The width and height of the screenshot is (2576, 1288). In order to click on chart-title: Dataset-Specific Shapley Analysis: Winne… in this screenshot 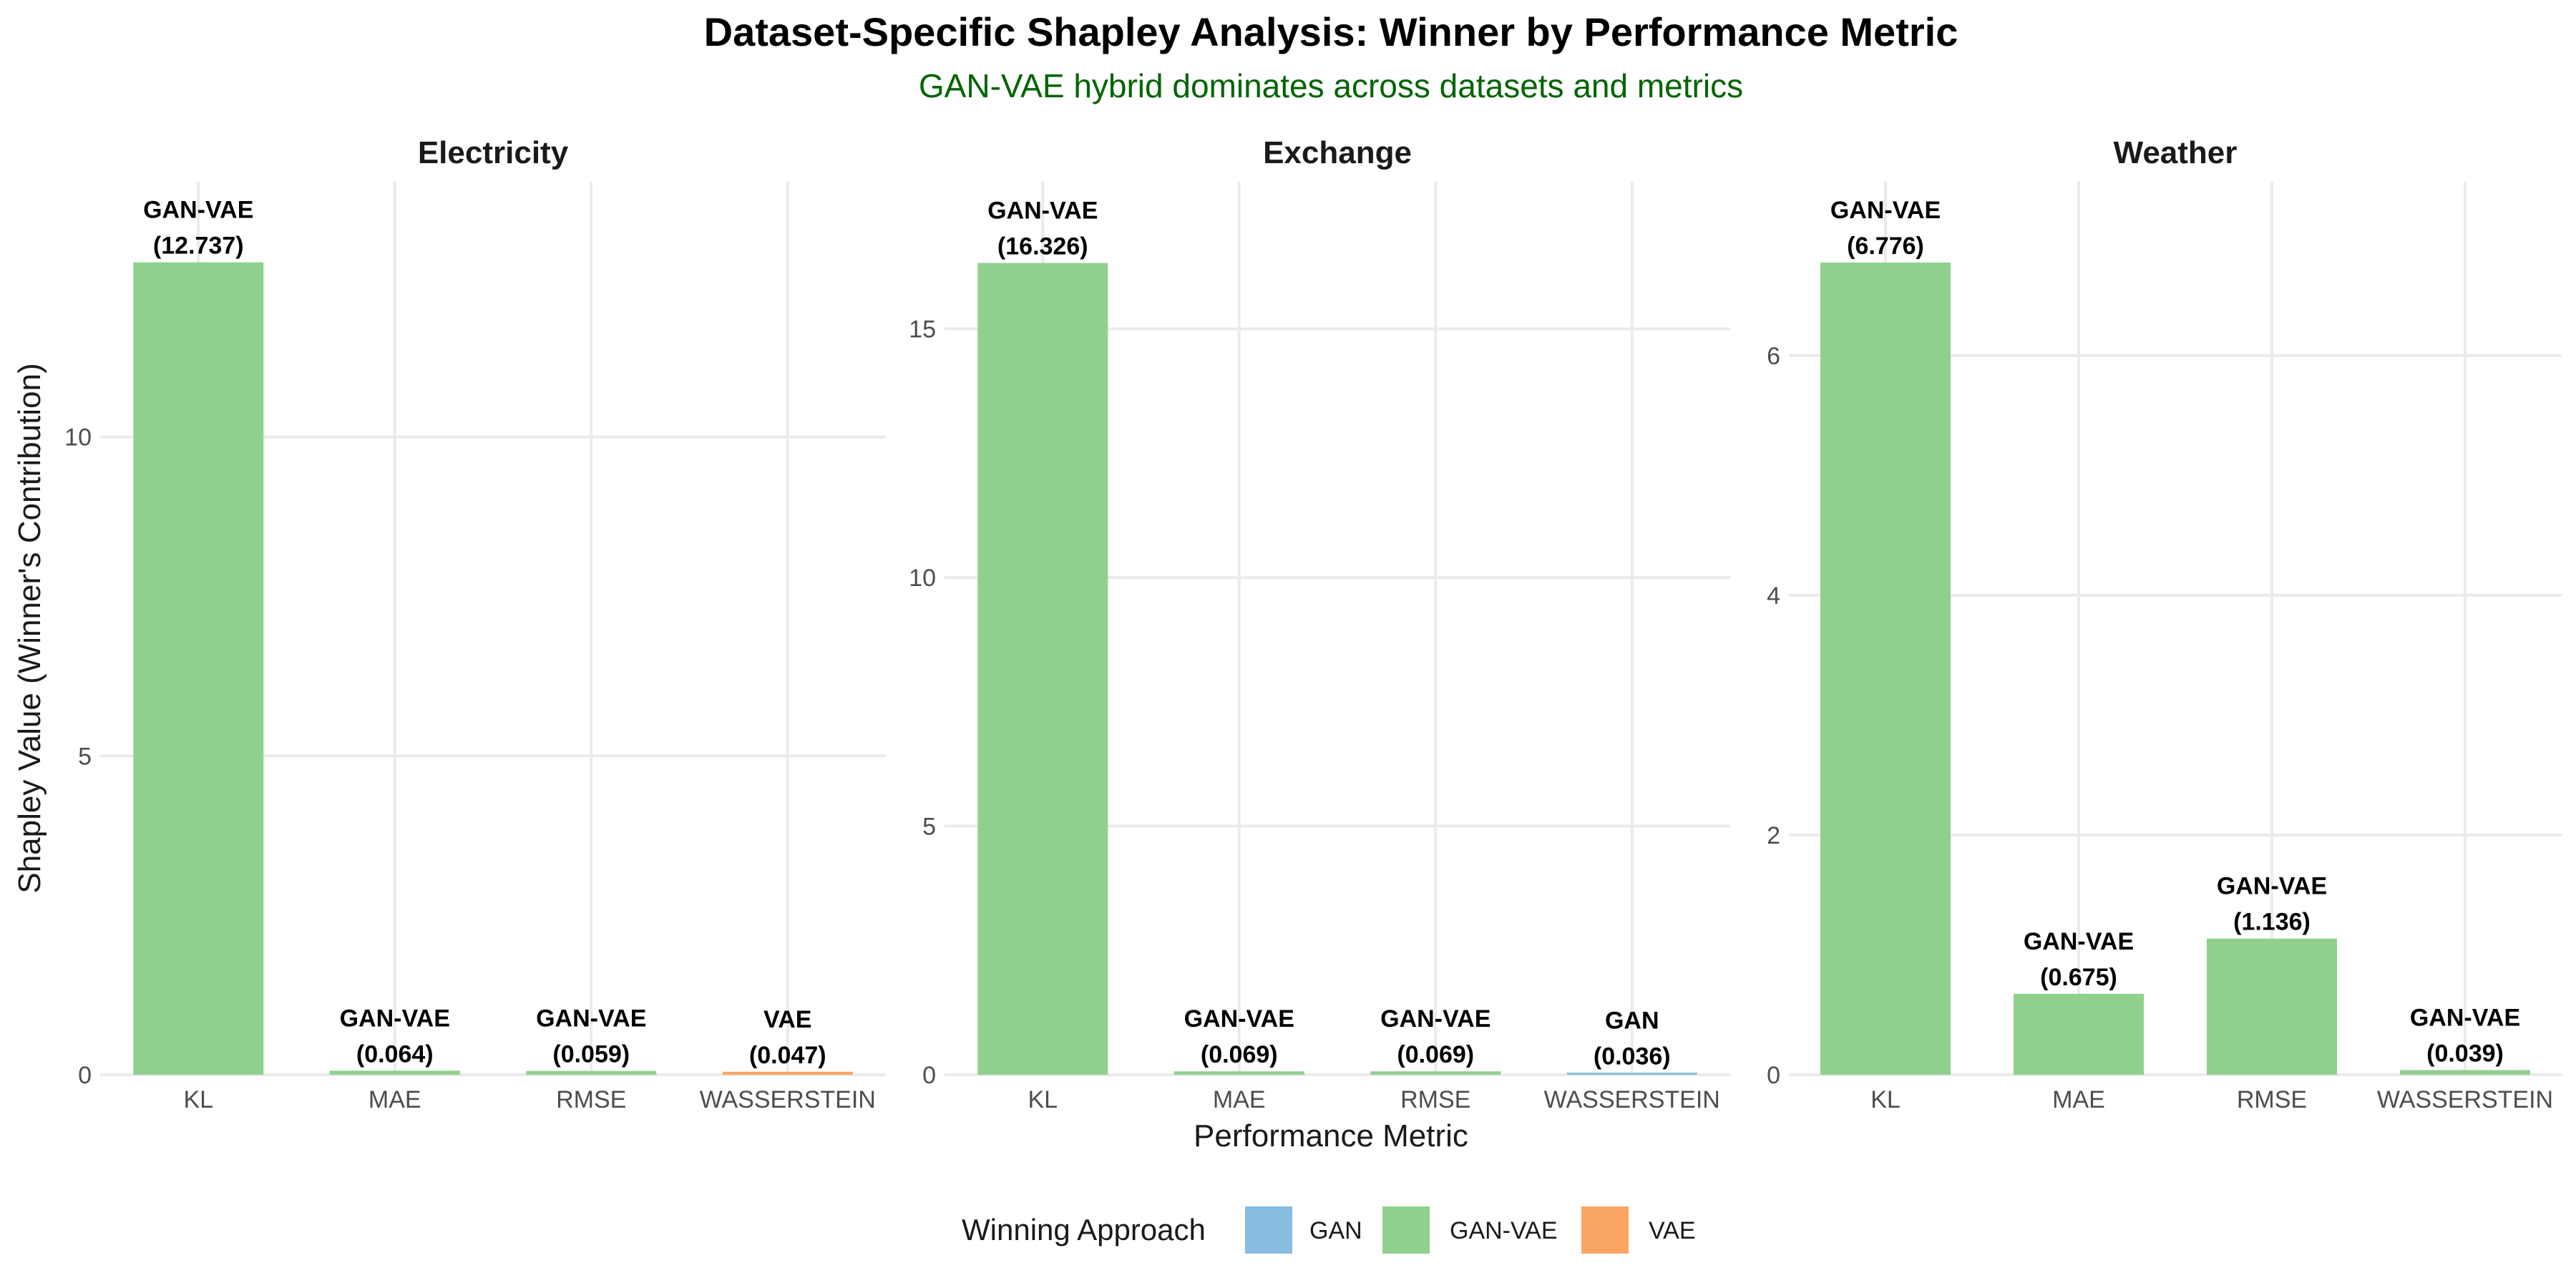, I will do `click(1331, 31)`.